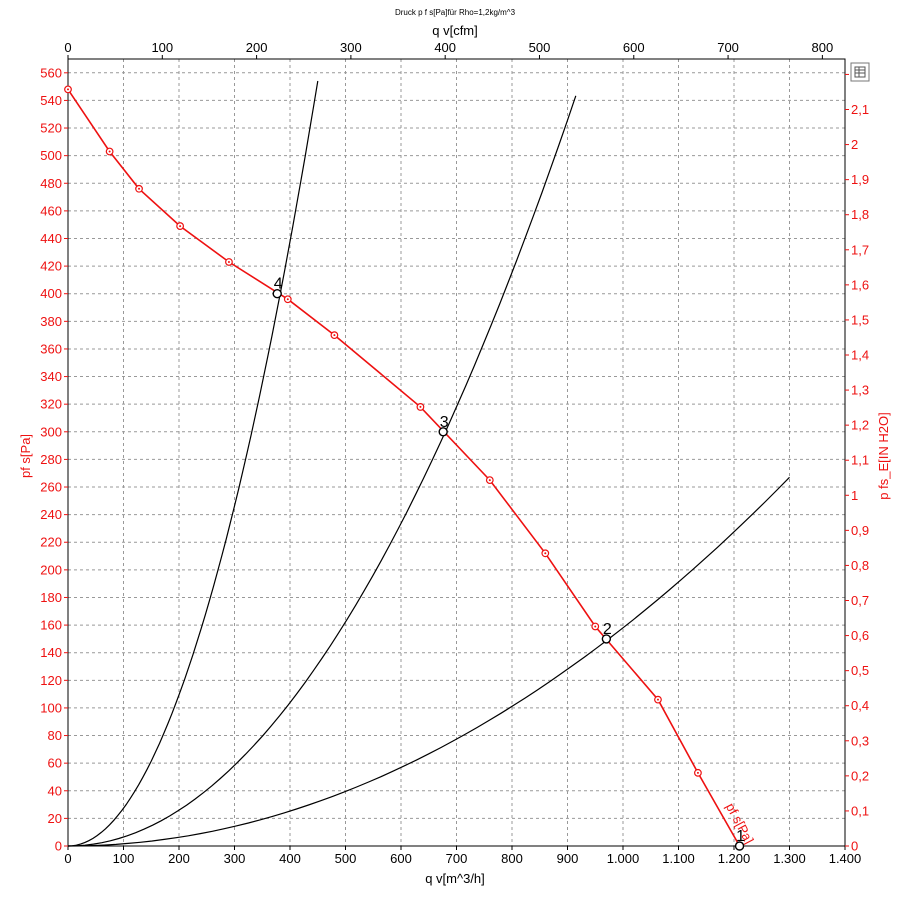 This screenshot has height=908, width=918. I want to click on y2-tick-label: 1,2, so click(860, 425).